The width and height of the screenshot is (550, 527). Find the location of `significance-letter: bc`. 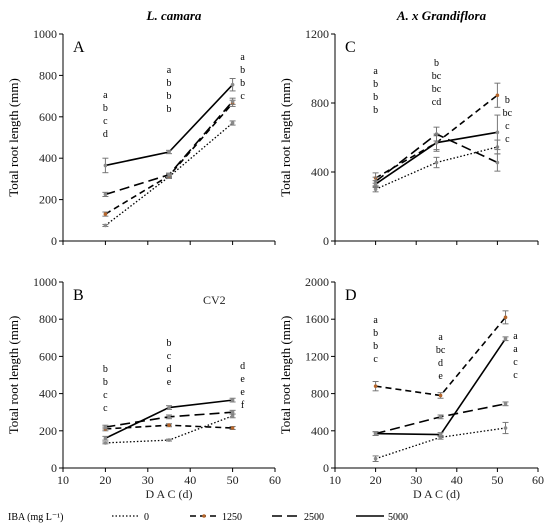

significance-letter: bc is located at coordinates (441, 350).